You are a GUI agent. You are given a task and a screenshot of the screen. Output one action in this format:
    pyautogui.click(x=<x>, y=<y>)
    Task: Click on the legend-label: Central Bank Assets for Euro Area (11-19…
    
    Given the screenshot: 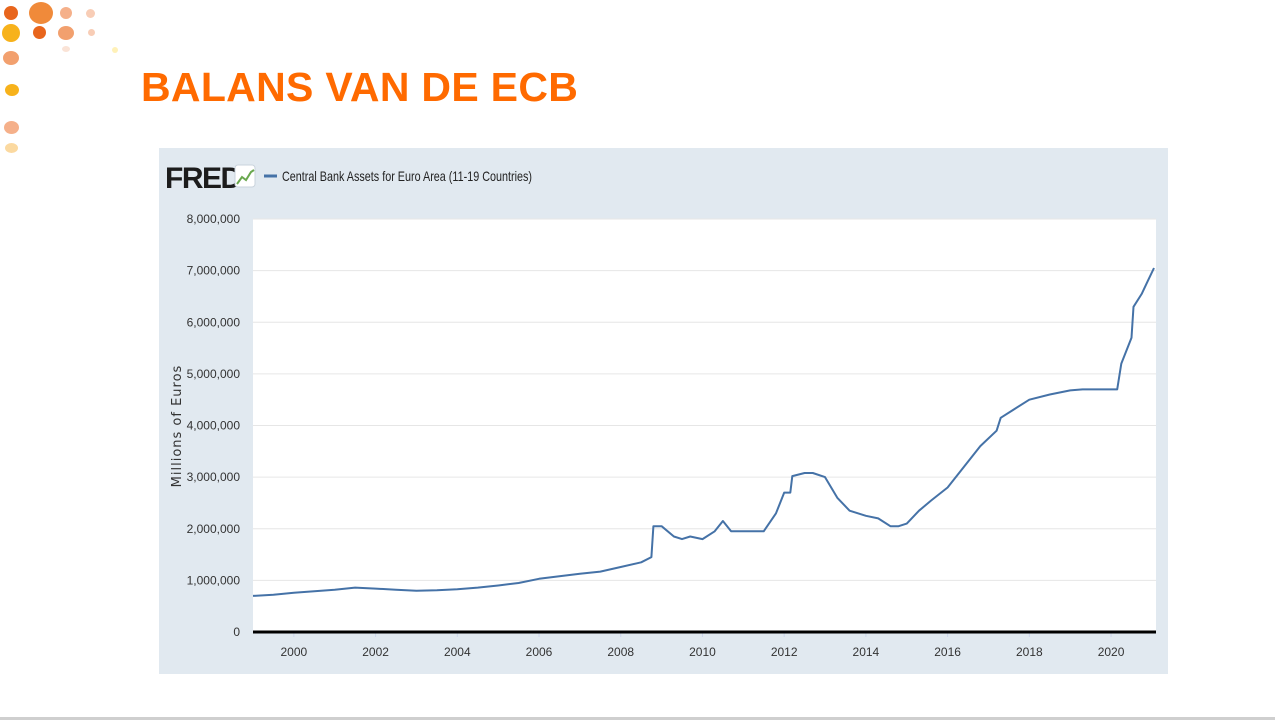 What is the action you would take?
    pyautogui.click(x=407, y=176)
    